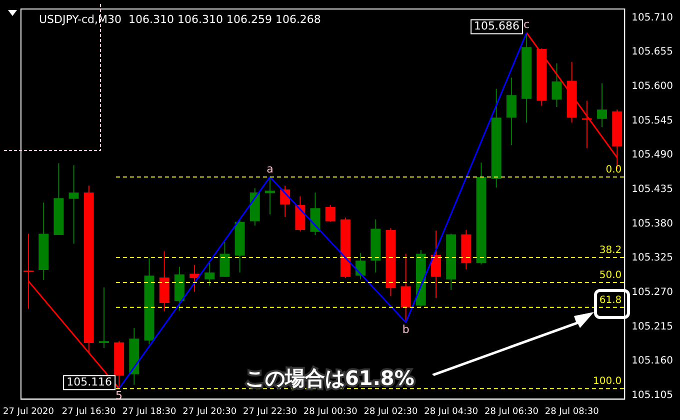 The image size is (680, 420). Describe the element at coordinates (406, 329) in the screenshot. I see `annotation: b` at that location.